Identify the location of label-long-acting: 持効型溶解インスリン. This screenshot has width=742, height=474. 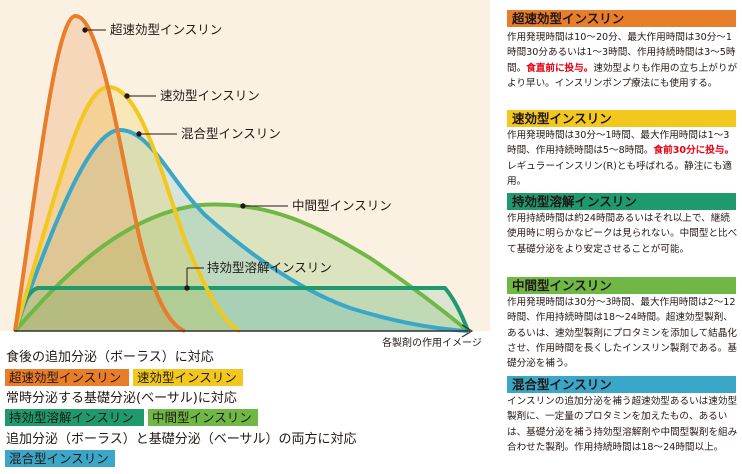
(269, 267).